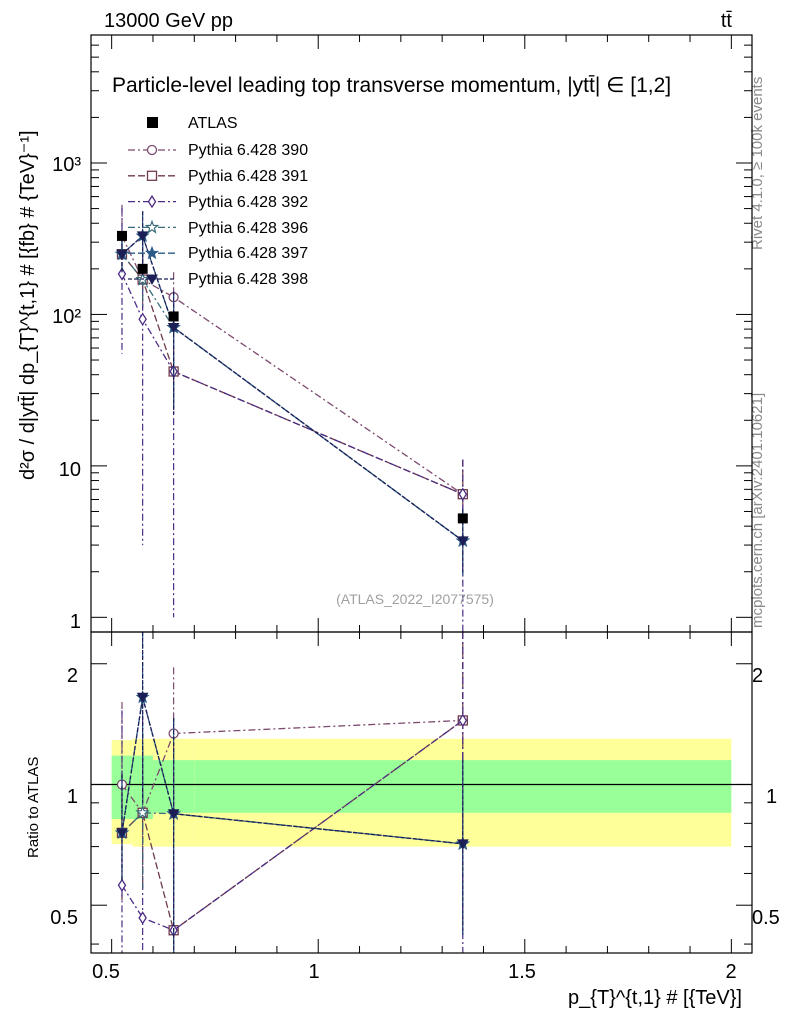 The height and width of the screenshot is (1024, 786). What do you see at coordinates (152, 122) in the screenshot?
I see `legend-marker-atlas` at bounding box center [152, 122].